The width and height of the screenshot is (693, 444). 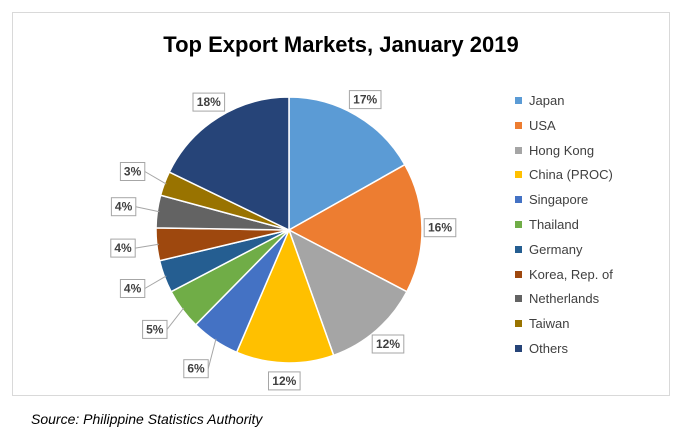 What do you see at coordinates (571, 175) in the screenshot?
I see `legend-label-china-proc: China (PROC)` at bounding box center [571, 175].